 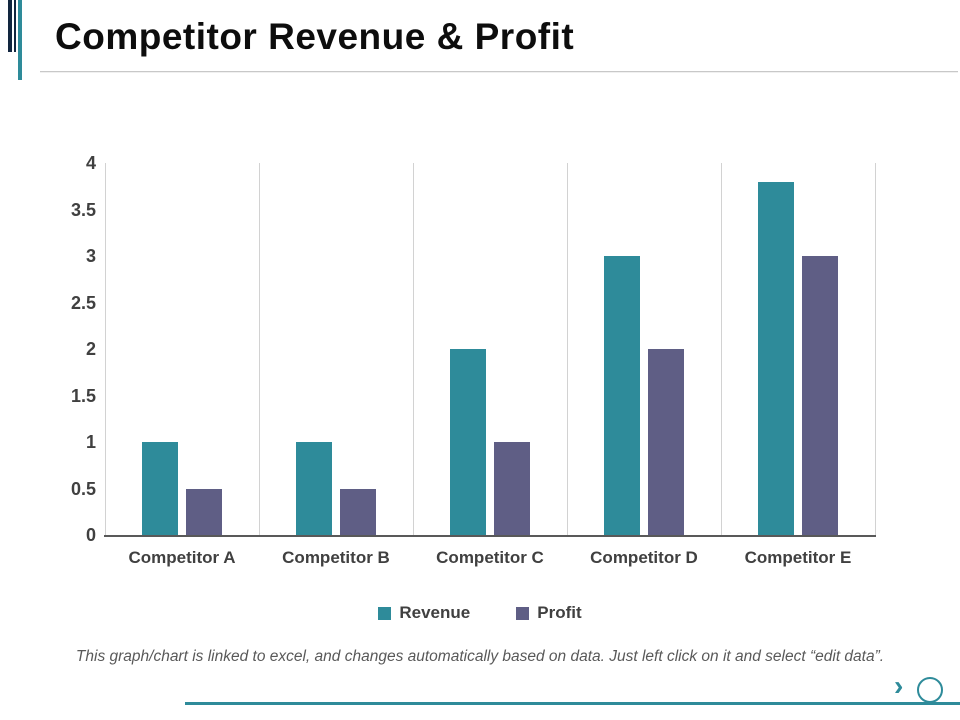 I want to click on y-axis-labels: 4 3.5 3 2.5 2 1.5 1 0.5 0, so click(x=65, y=349).